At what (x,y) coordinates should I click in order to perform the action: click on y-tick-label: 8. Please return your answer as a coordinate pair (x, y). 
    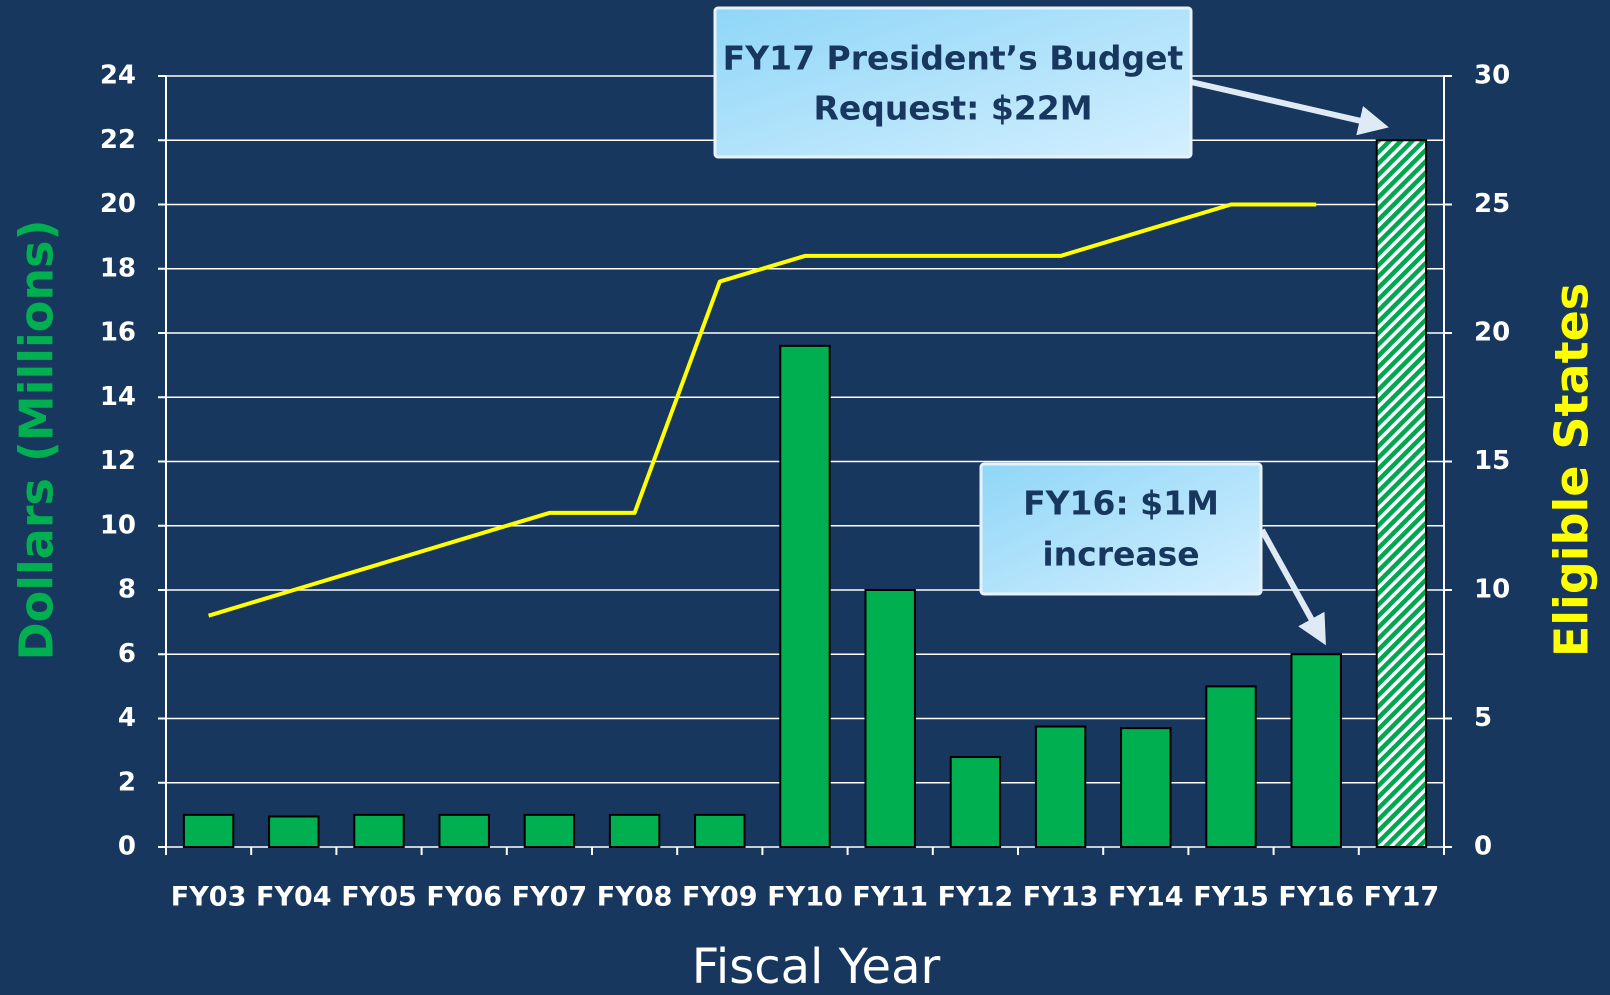
    Looking at the image, I should click on (127, 590).